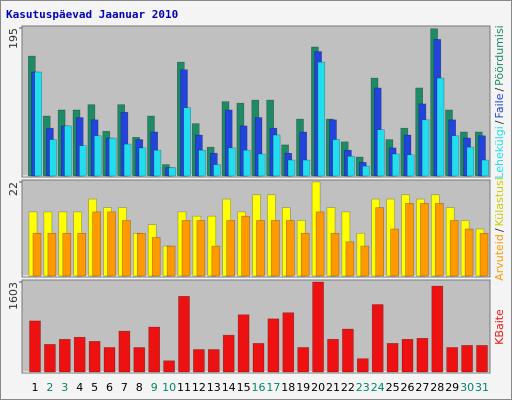 Image resolution: width=512 pixels, height=400 pixels. What do you see at coordinates (184, 387) in the screenshot?
I see `x-tick-label: 11` at bounding box center [184, 387].